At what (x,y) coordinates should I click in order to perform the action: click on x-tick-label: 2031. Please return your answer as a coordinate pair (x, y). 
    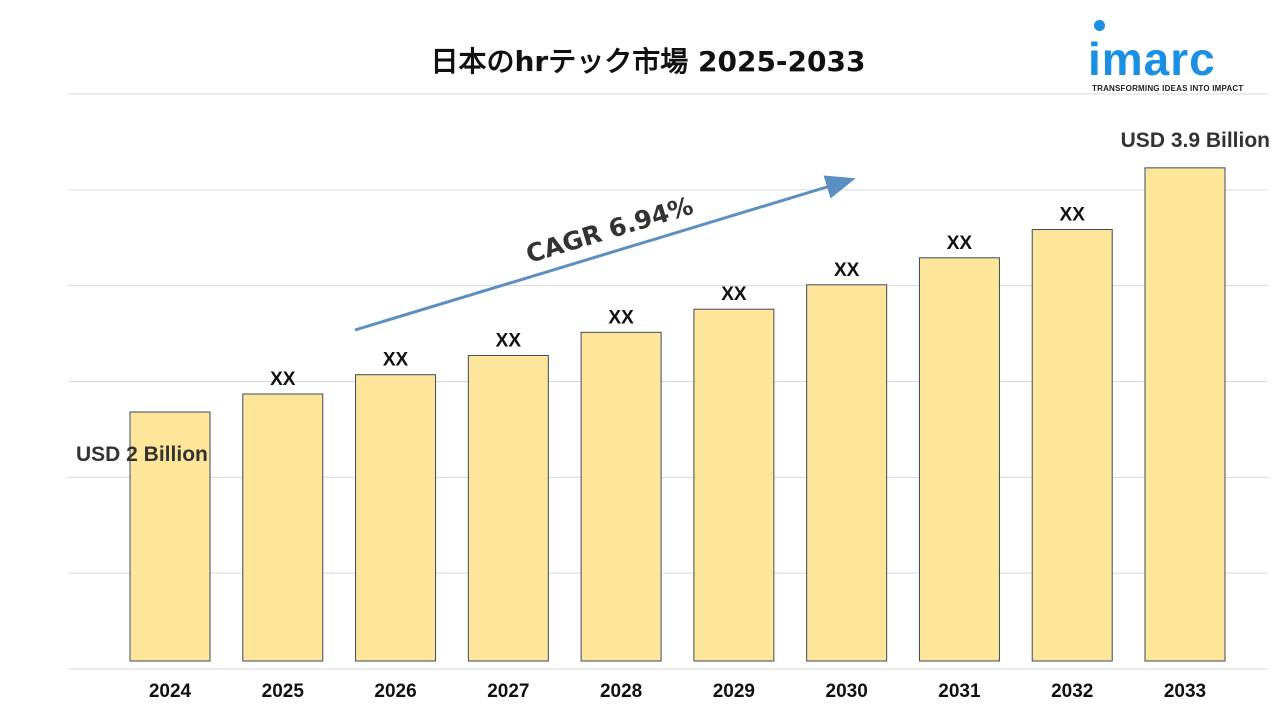
    Looking at the image, I should click on (959, 691).